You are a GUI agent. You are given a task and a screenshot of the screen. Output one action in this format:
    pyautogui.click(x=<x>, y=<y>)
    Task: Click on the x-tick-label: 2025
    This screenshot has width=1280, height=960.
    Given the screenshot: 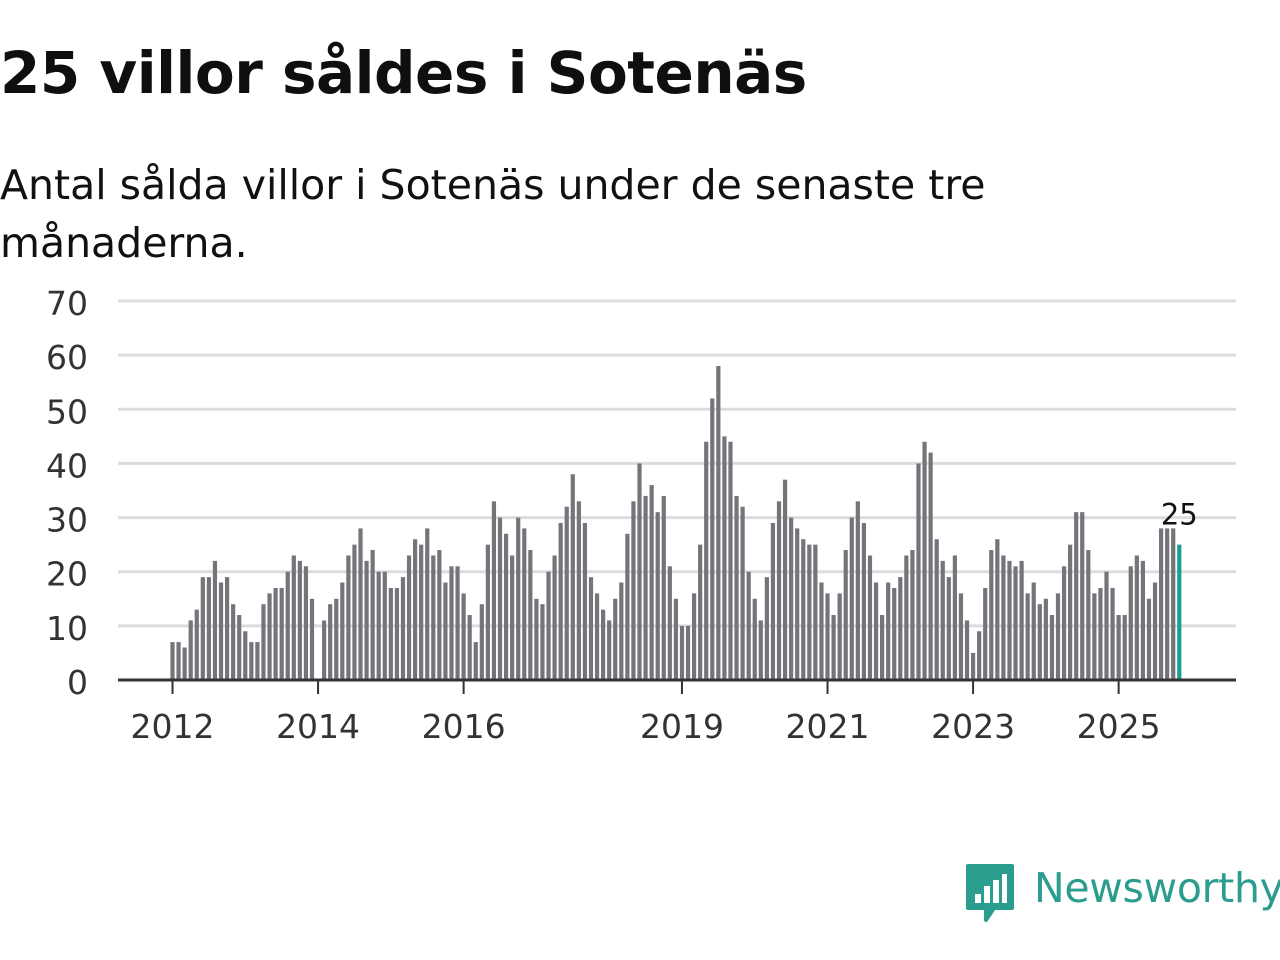 What is the action you would take?
    pyautogui.click(x=1119, y=726)
    